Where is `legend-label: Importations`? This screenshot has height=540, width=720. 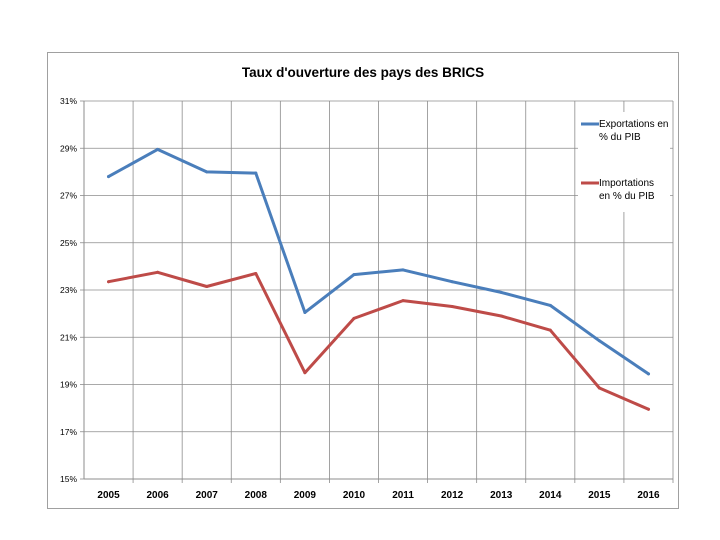 legend-label: Importations is located at coordinates (626, 183).